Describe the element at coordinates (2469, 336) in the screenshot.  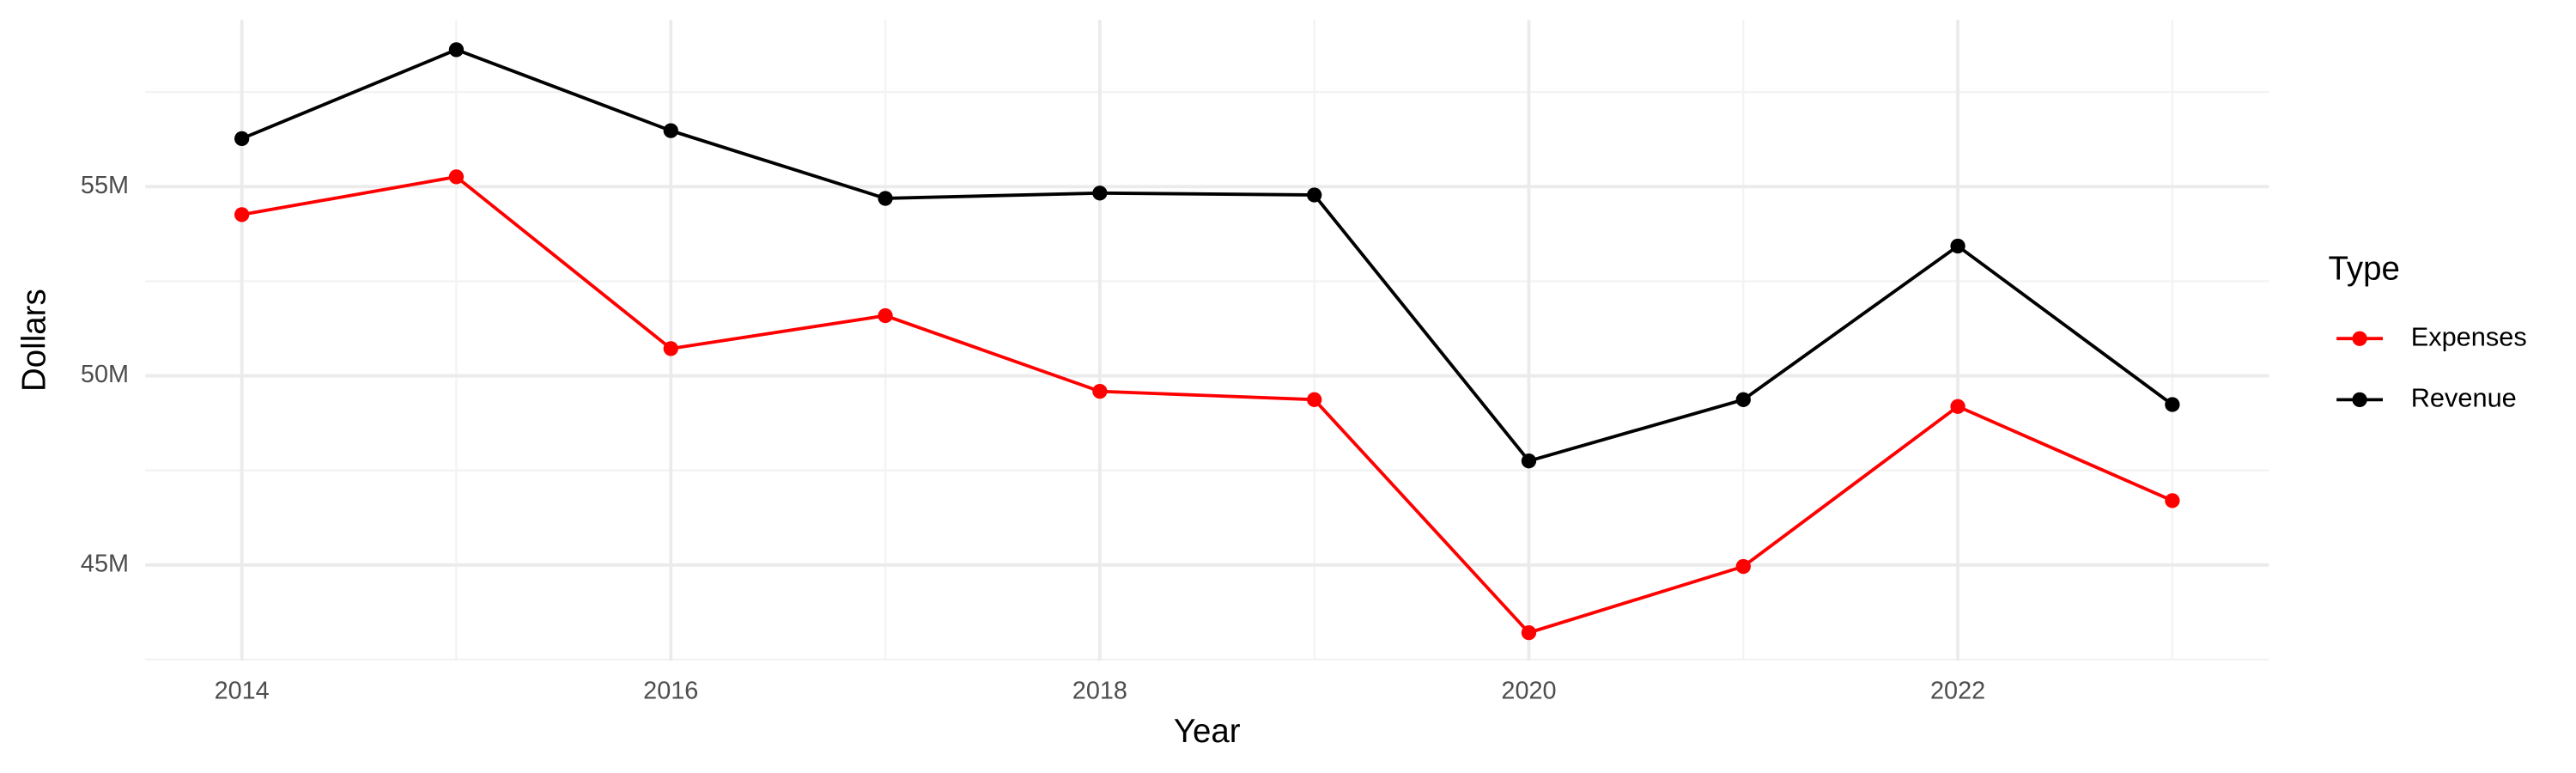
I see `legend-label: Expenses` at that location.